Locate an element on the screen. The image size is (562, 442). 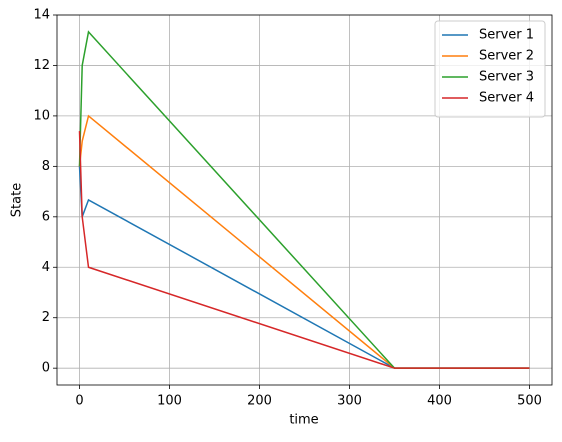
x-tick-label: 400 is located at coordinates (439, 401).